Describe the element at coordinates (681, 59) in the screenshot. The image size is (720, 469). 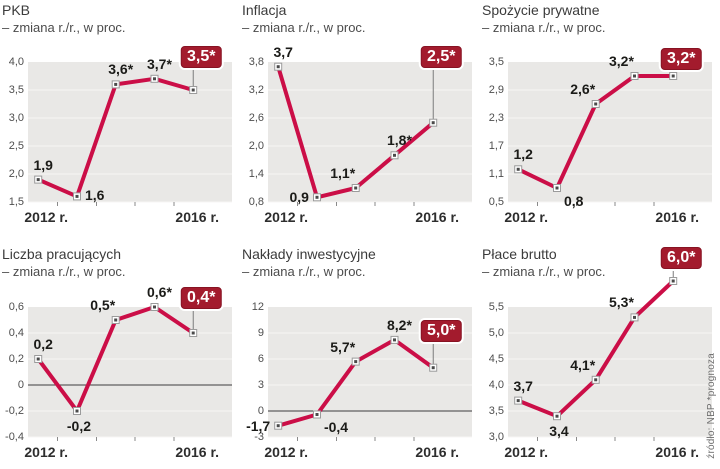
I see `forecast-badge: 3,2*` at that location.